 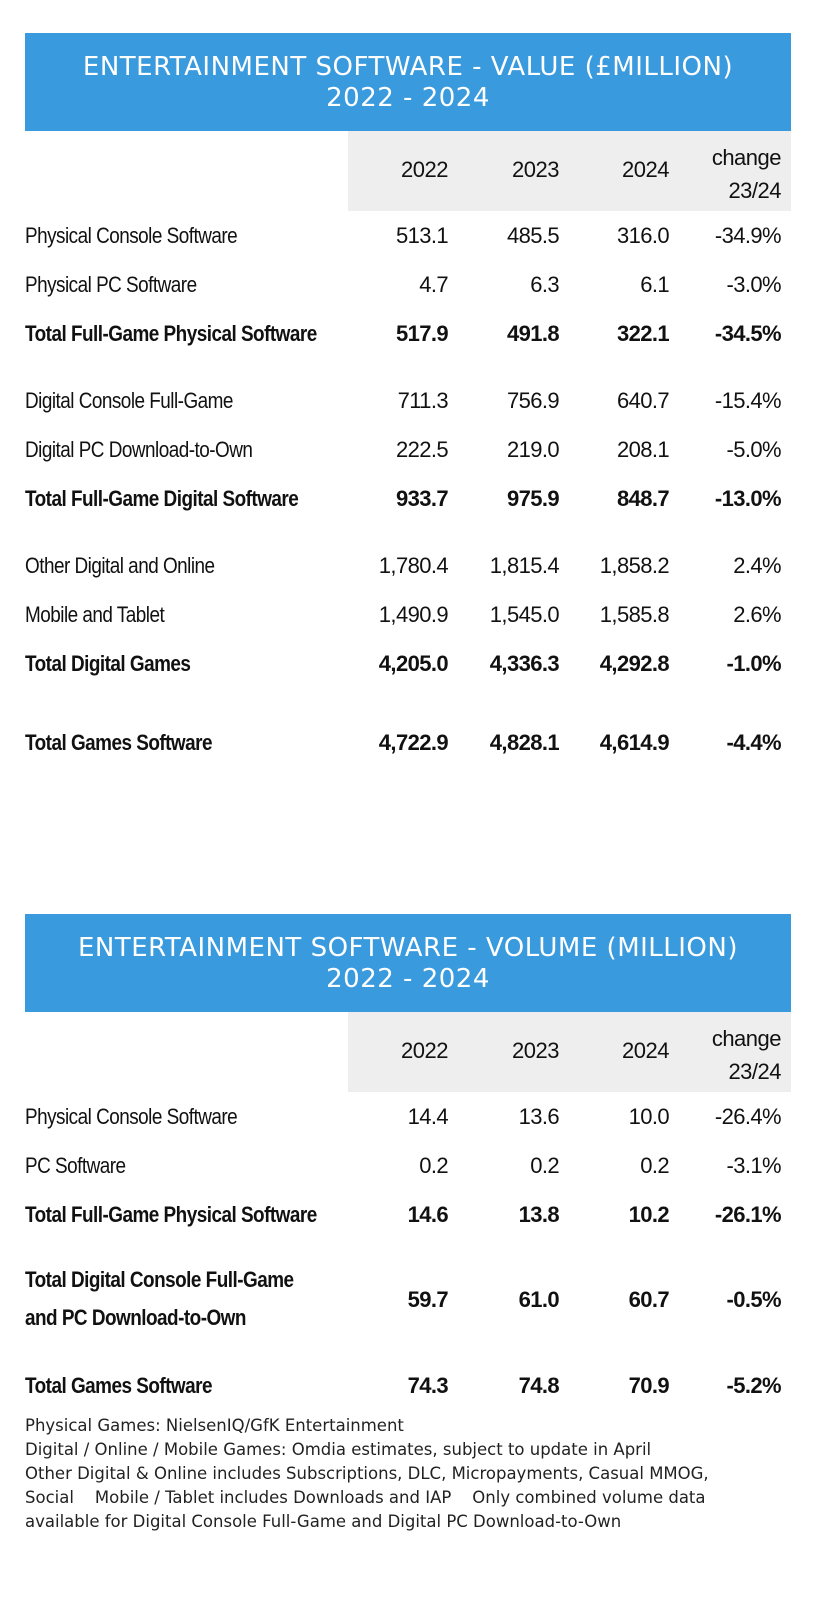 What do you see at coordinates (433, 1165) in the screenshot?
I see `cell-2022: 0.2` at bounding box center [433, 1165].